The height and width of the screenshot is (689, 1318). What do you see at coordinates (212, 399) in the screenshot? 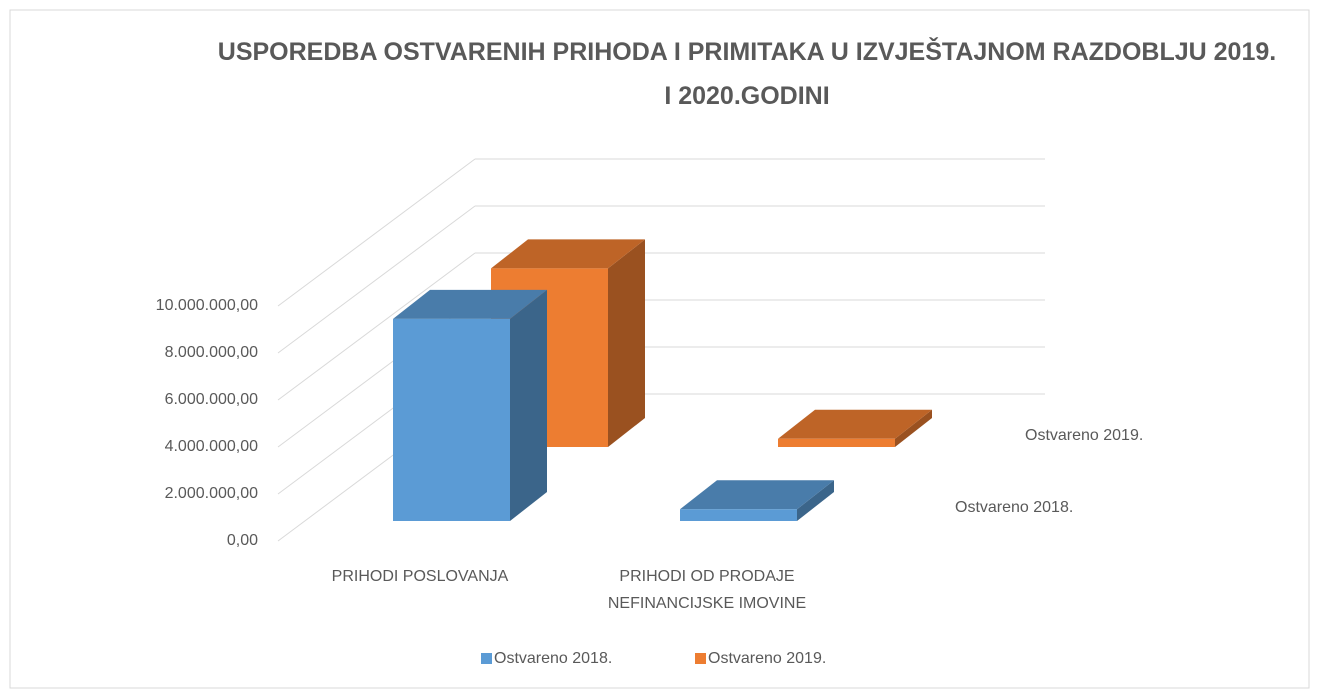
I see `y-tick-label: 6.000.000,00` at bounding box center [212, 399].